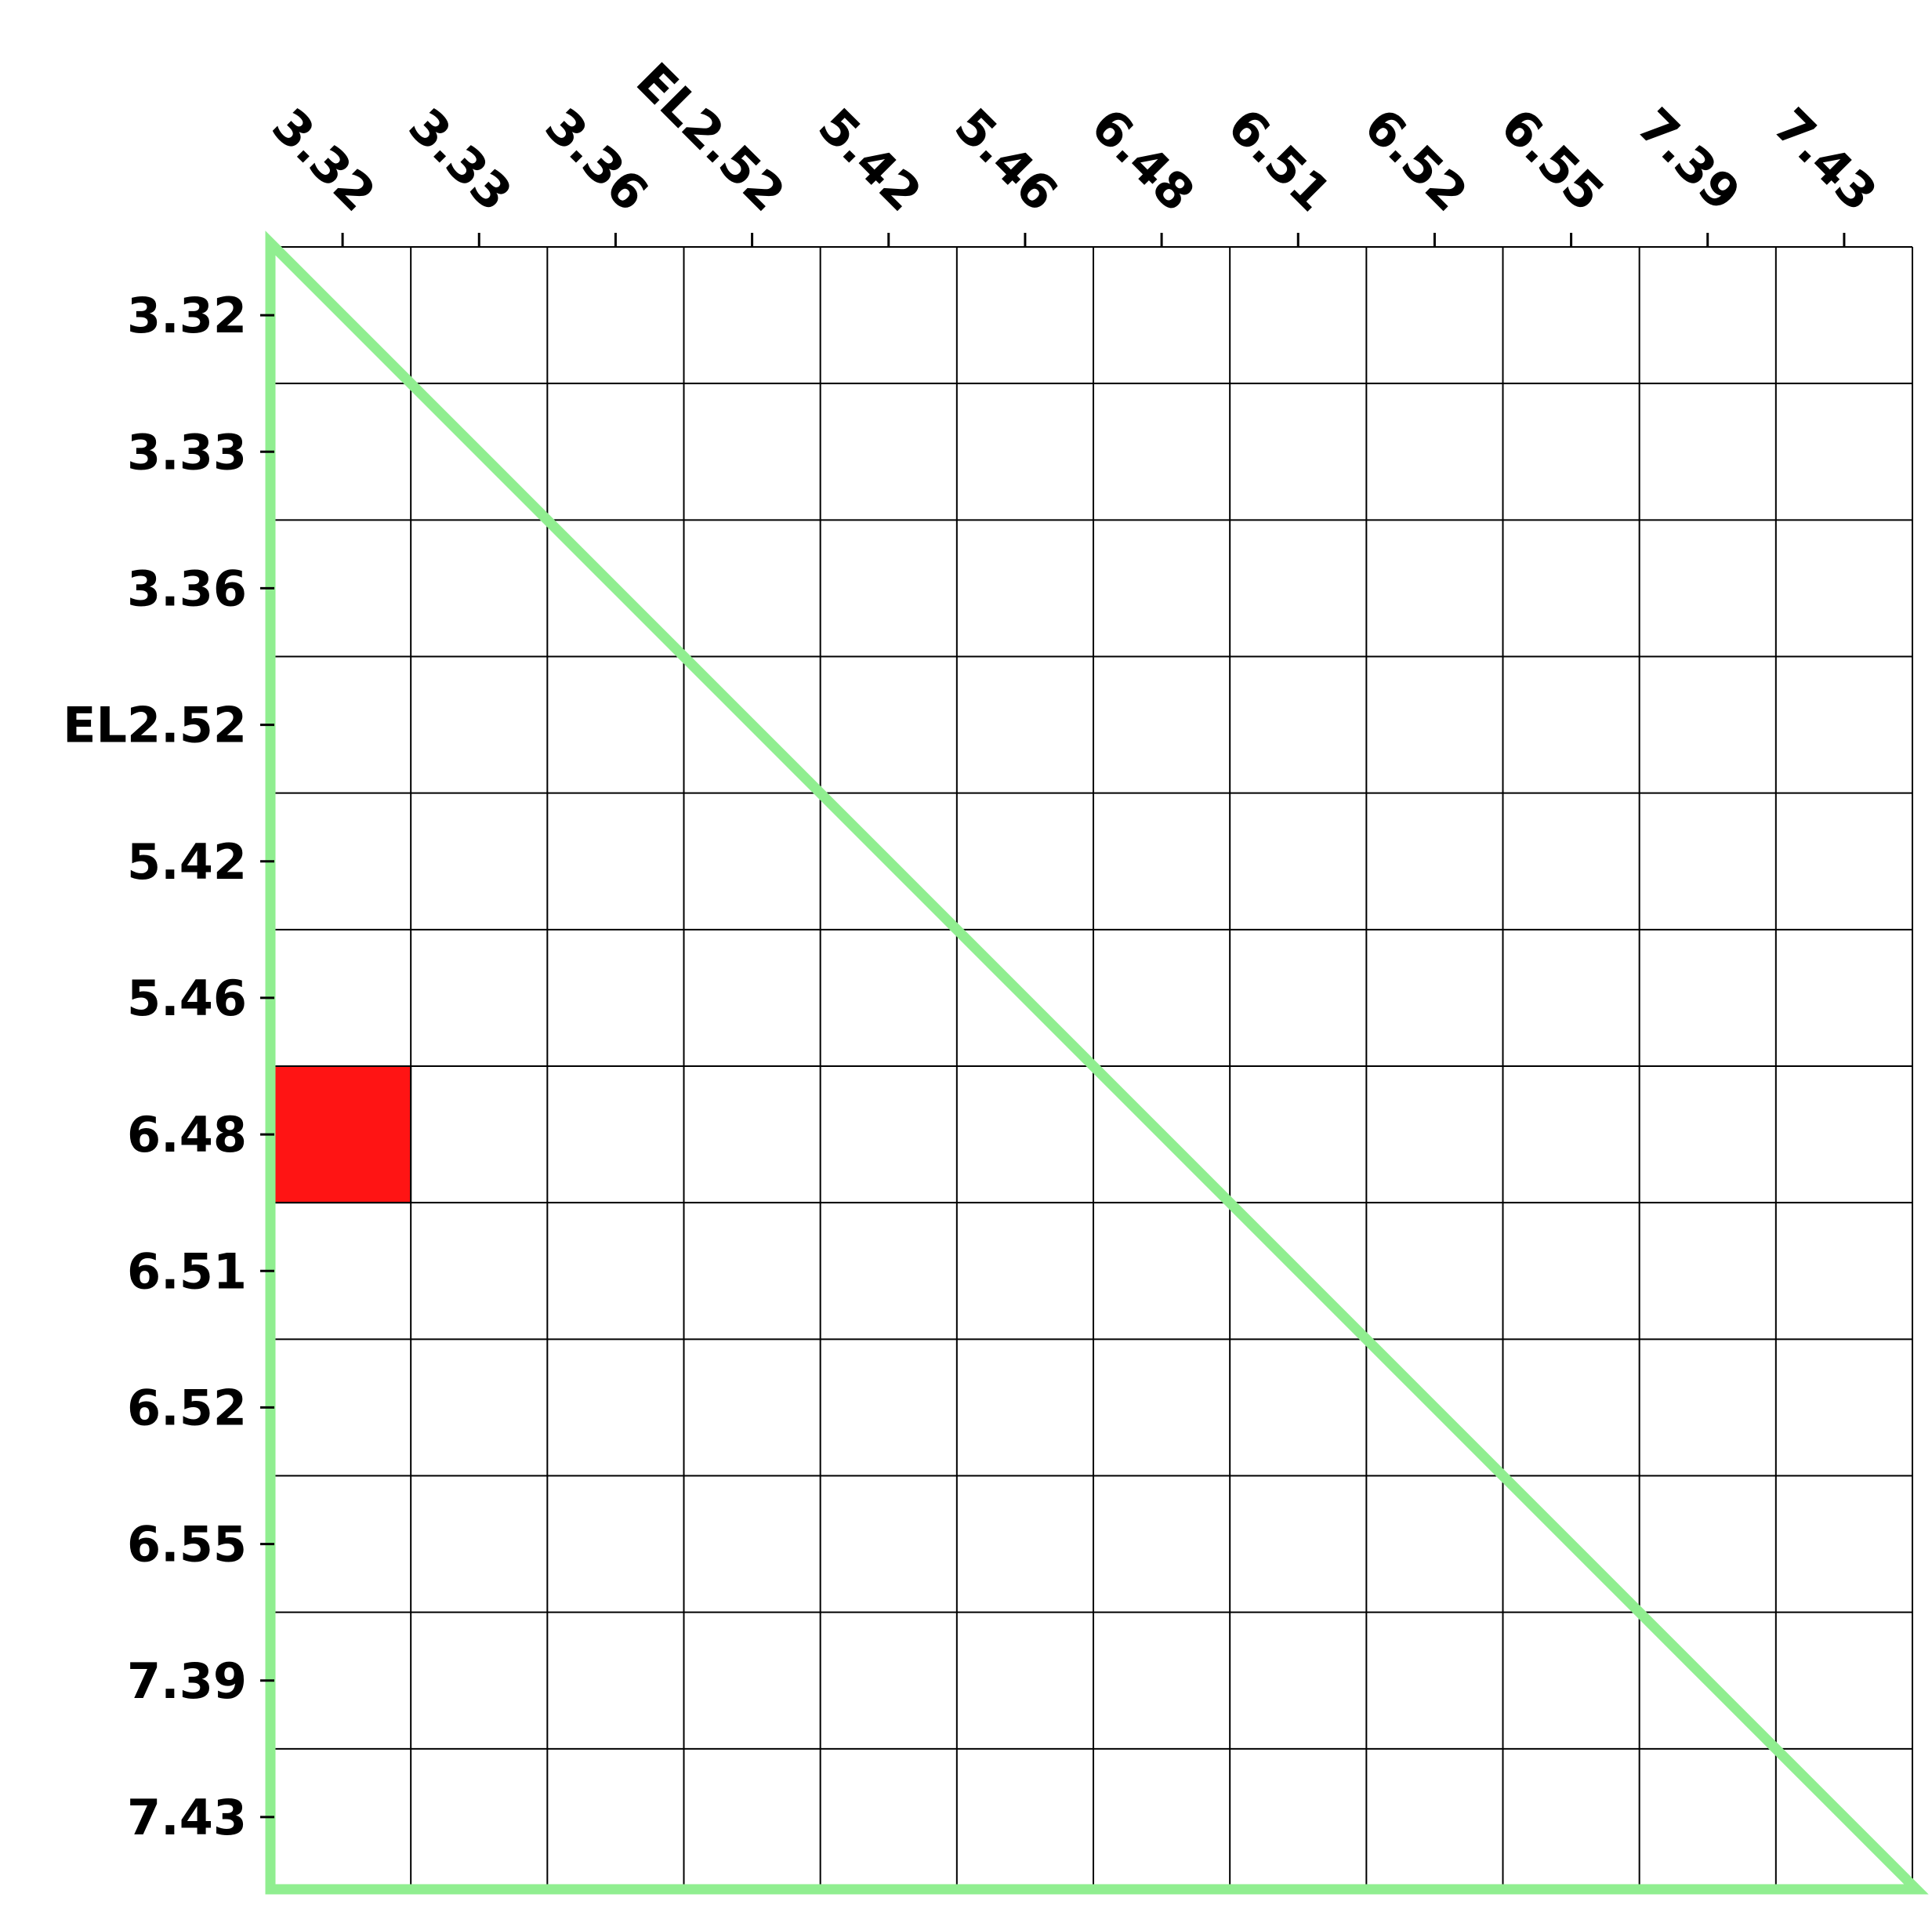 The image size is (1932, 1912). What do you see at coordinates (1689, 160) in the screenshot?
I see `x-tick-label: 7.39` at bounding box center [1689, 160].